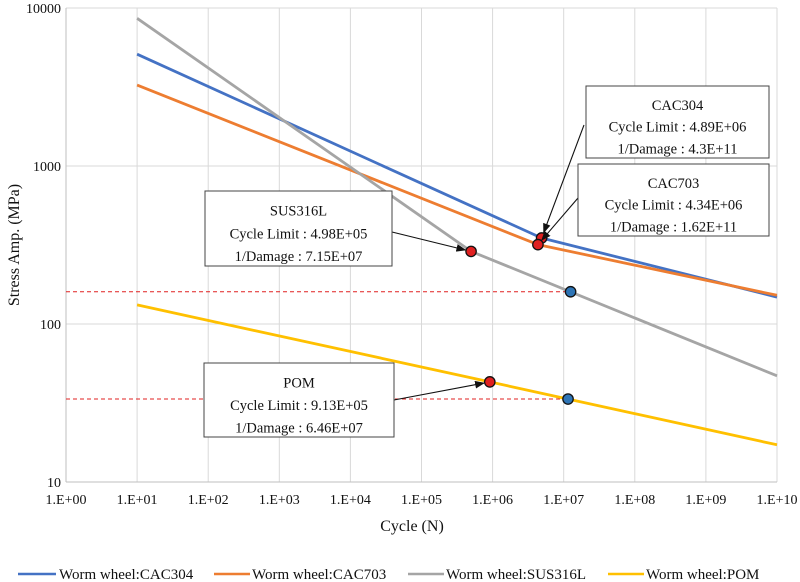 The height and width of the screenshot is (582, 800). Describe the element at coordinates (350, 500) in the screenshot. I see `x-tick-label: 1.E+04` at that location.